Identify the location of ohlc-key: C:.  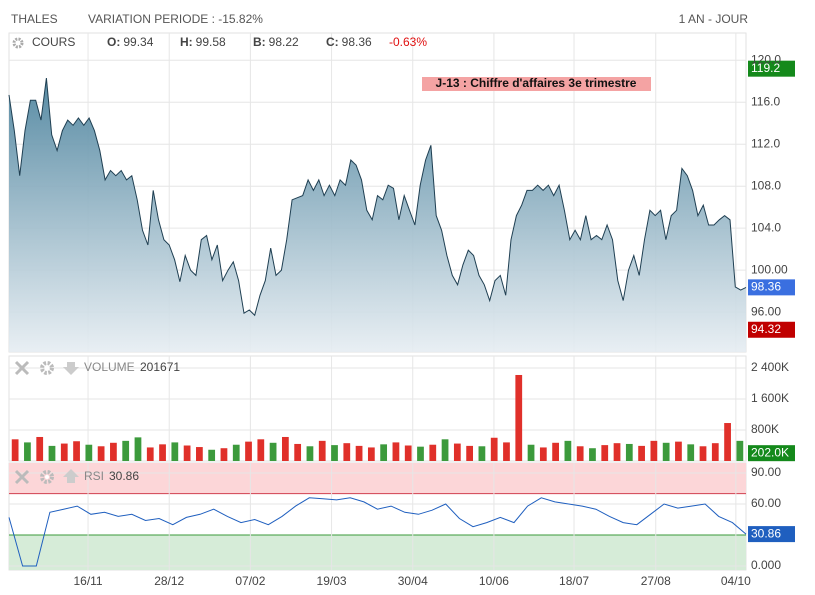
(332, 42).